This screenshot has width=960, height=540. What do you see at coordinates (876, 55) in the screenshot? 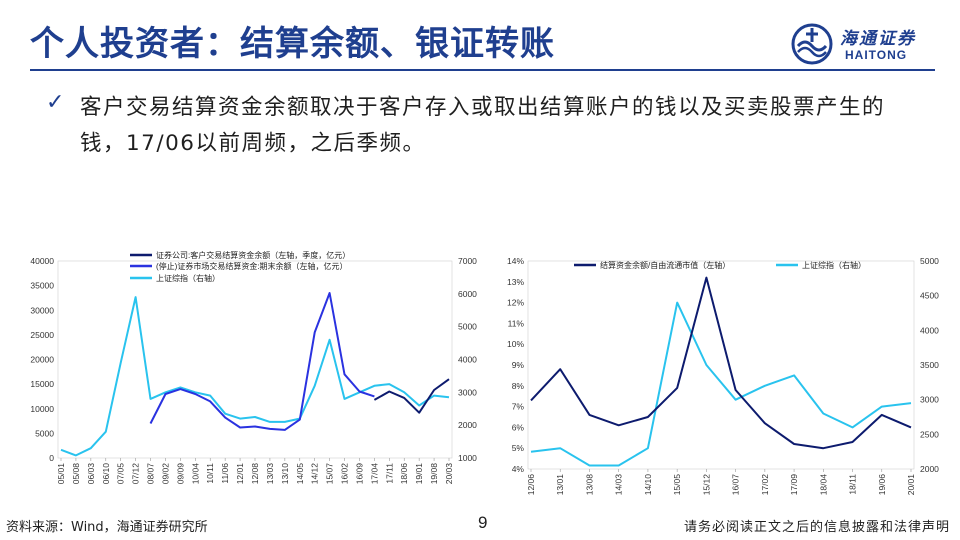
I see `logo-en-text: HAITONG` at bounding box center [876, 55].